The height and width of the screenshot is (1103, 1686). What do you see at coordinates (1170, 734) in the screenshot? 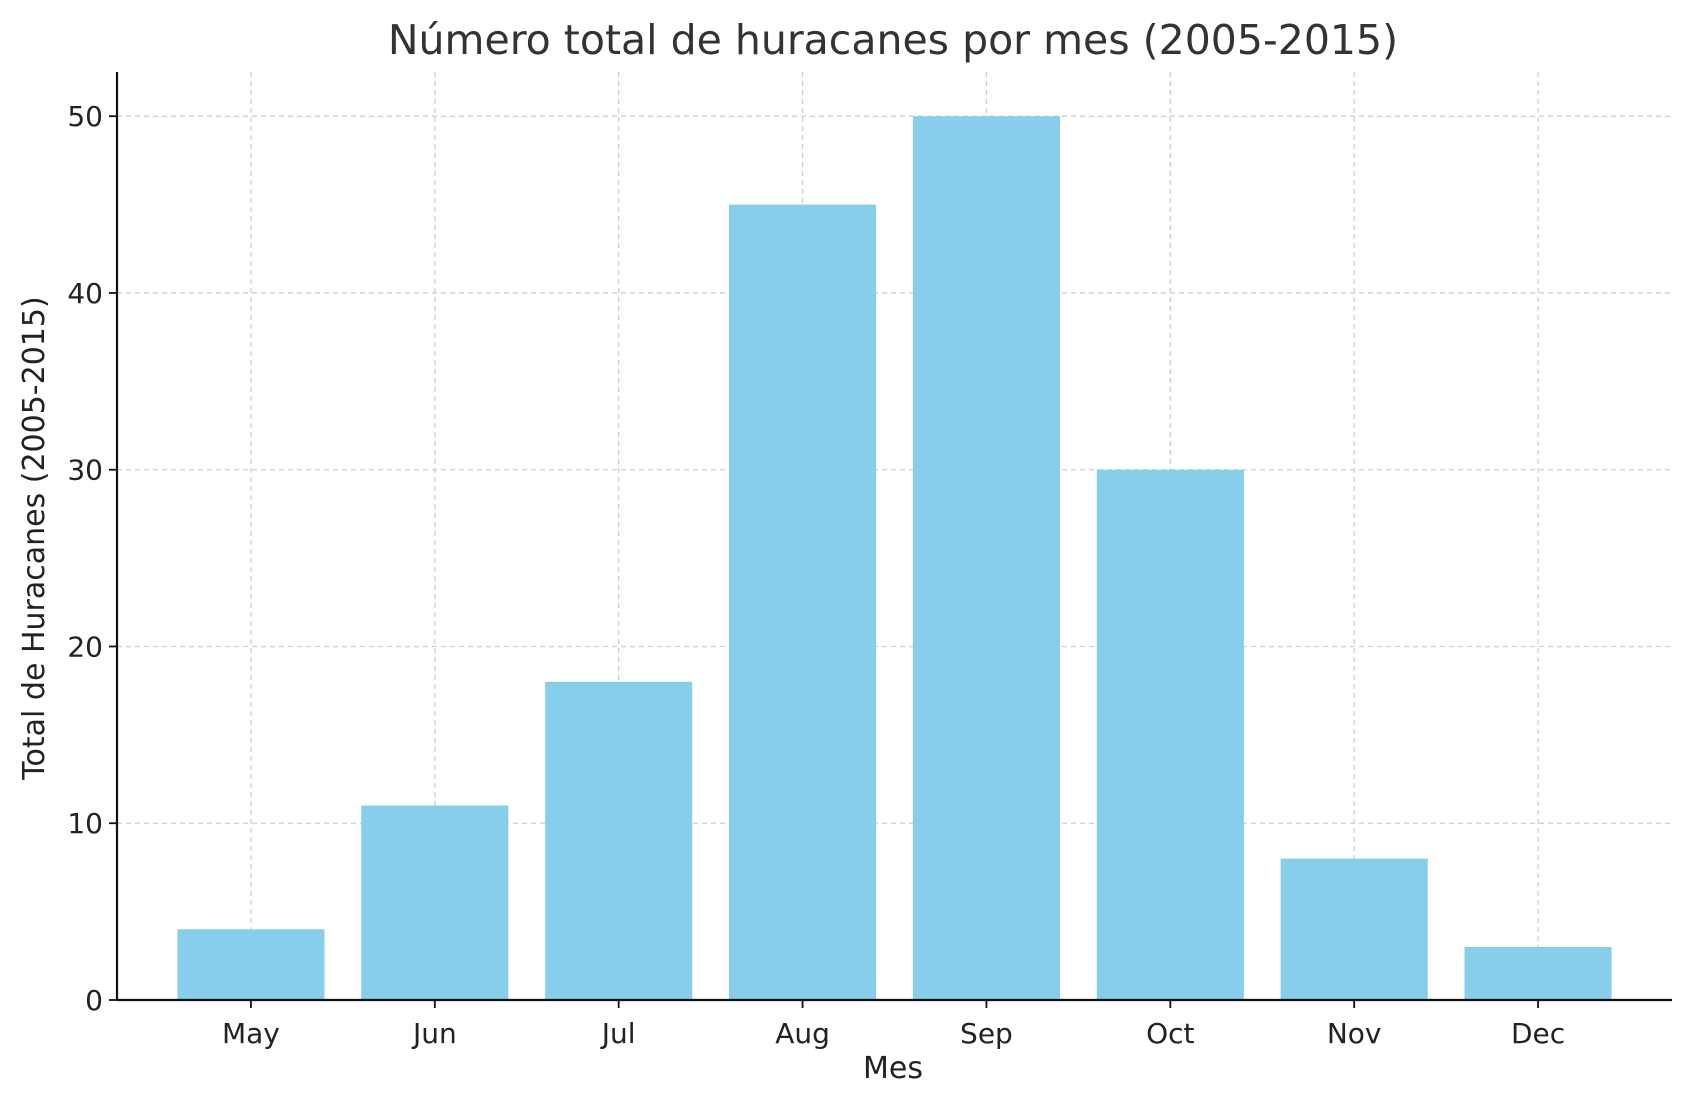
I see `bar-oct` at bounding box center [1170, 734].